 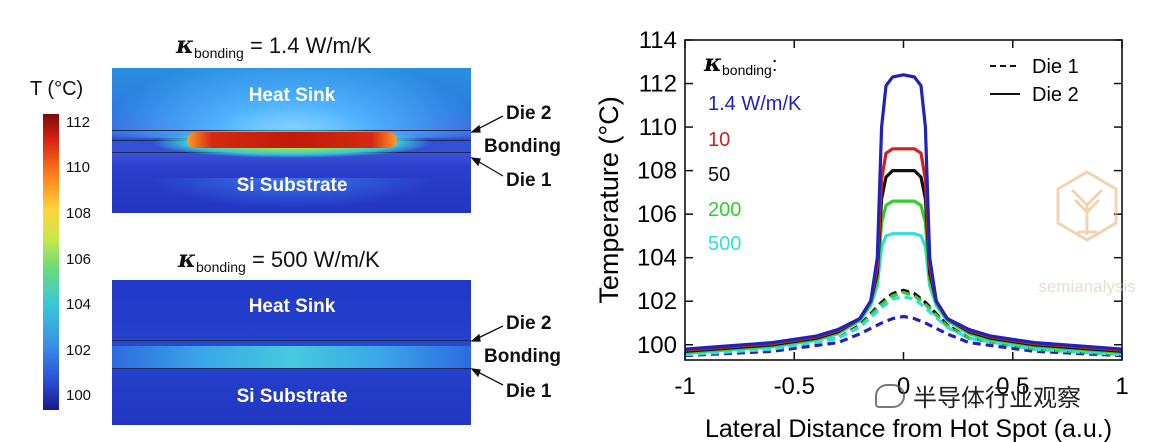 I want to click on colorbar-tick: 108, so click(x=79, y=213).